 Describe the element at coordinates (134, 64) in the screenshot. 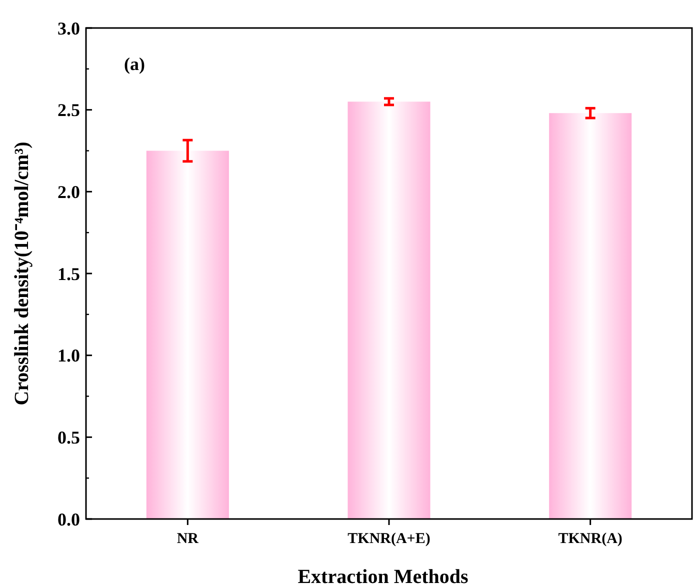

I see `annotation: (a)` at that location.